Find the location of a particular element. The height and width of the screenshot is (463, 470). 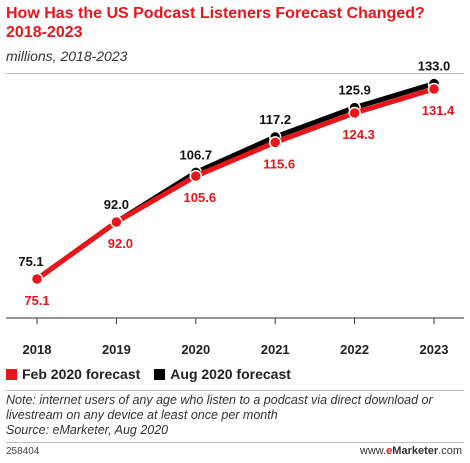

data-label-feb: 75.1 is located at coordinates (36, 300).